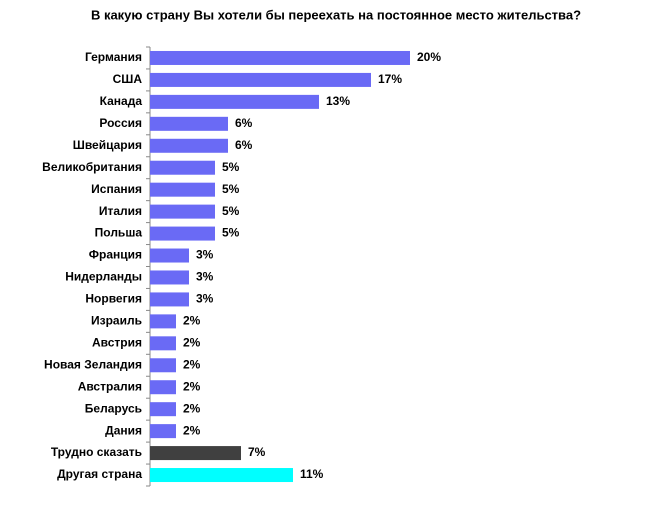 The width and height of the screenshot is (647, 508). Describe the element at coordinates (312, 474) in the screenshot. I see `value-label: 11%` at that location.